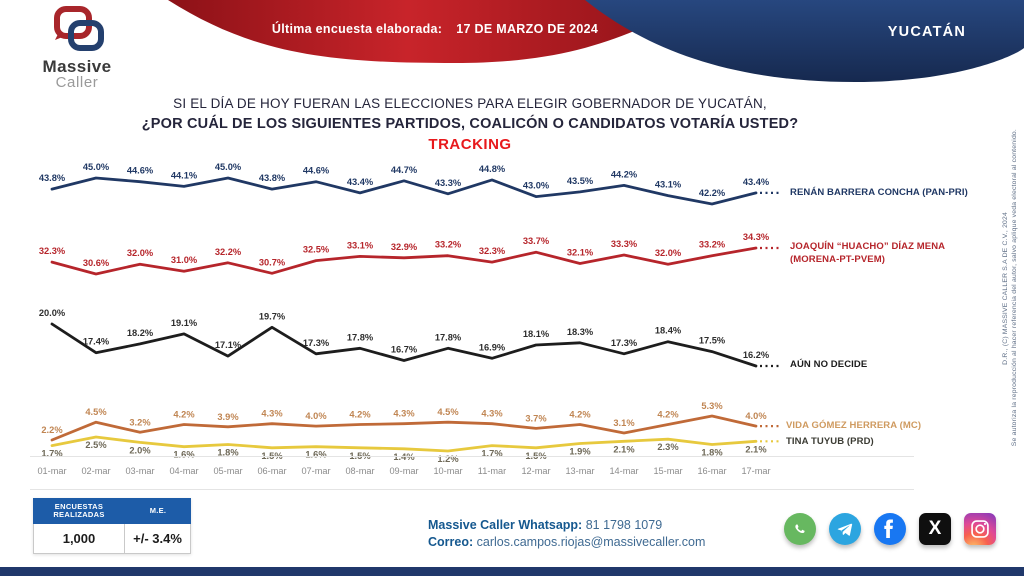  Describe the element at coordinates (359, 471) in the screenshot. I see `svg-text: 08-mar` at that location.